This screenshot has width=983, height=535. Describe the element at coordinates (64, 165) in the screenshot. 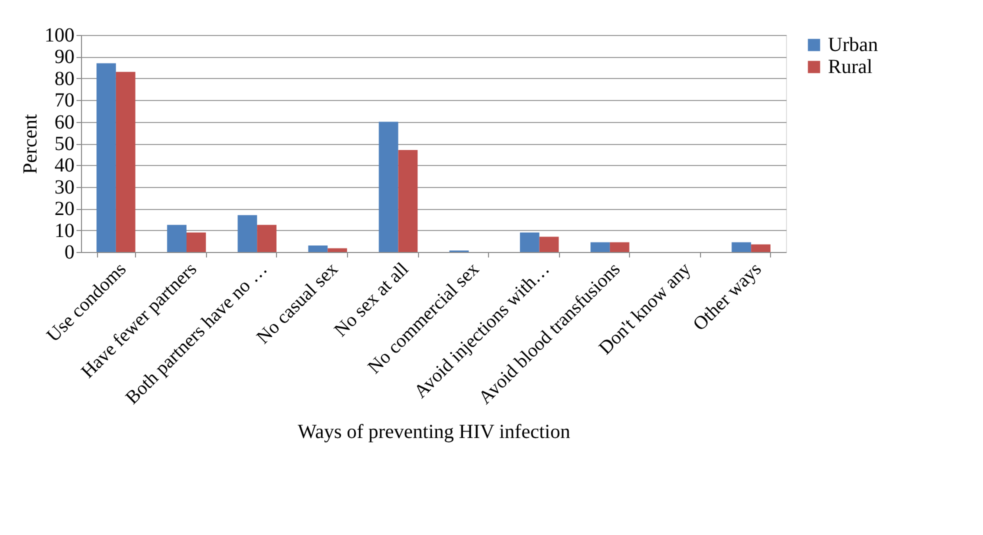

I see `y-tick-label: 40` at that location.